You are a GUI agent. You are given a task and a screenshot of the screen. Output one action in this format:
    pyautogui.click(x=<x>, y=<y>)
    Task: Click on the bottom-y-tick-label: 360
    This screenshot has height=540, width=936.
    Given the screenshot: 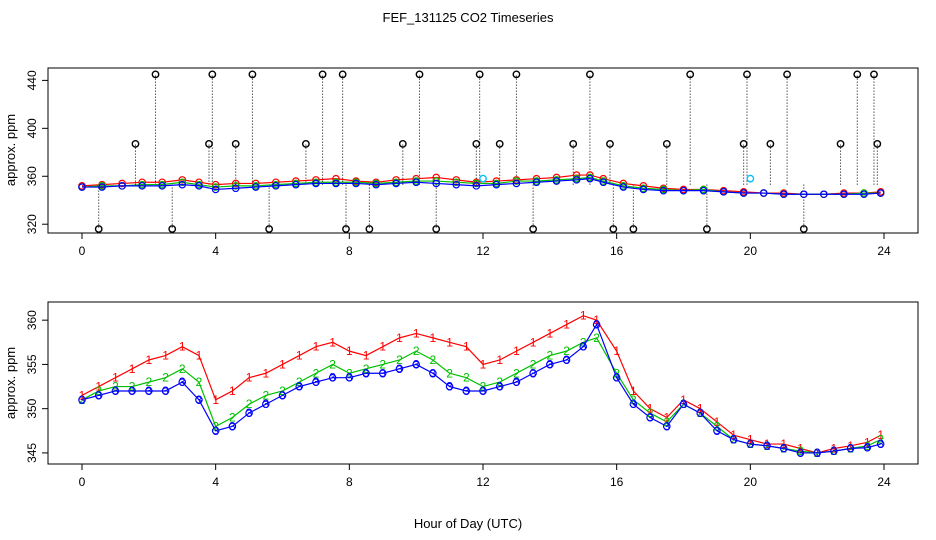 What is the action you would take?
    pyautogui.click(x=32, y=320)
    